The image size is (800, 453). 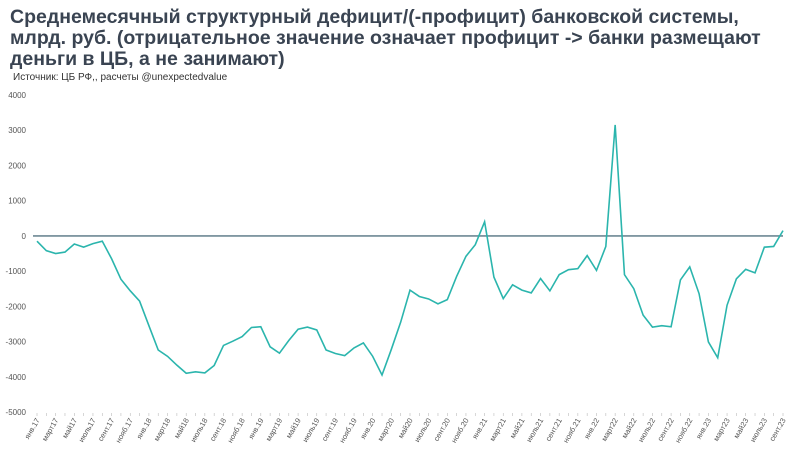 What do you see at coordinates (144, 429) in the screenshot?
I see `x-tick-label: янв.18` at bounding box center [144, 429].